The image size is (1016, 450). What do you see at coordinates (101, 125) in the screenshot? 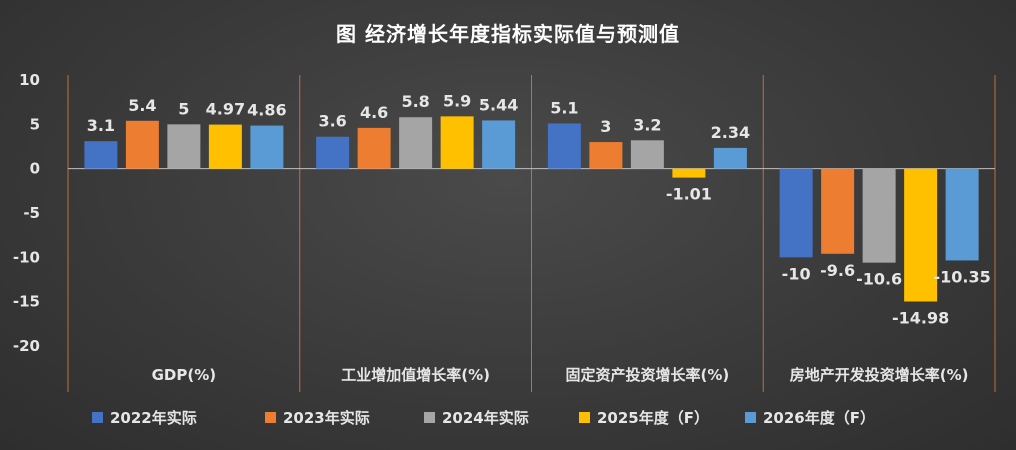
I see `data-label: 3.1` at bounding box center [101, 125].